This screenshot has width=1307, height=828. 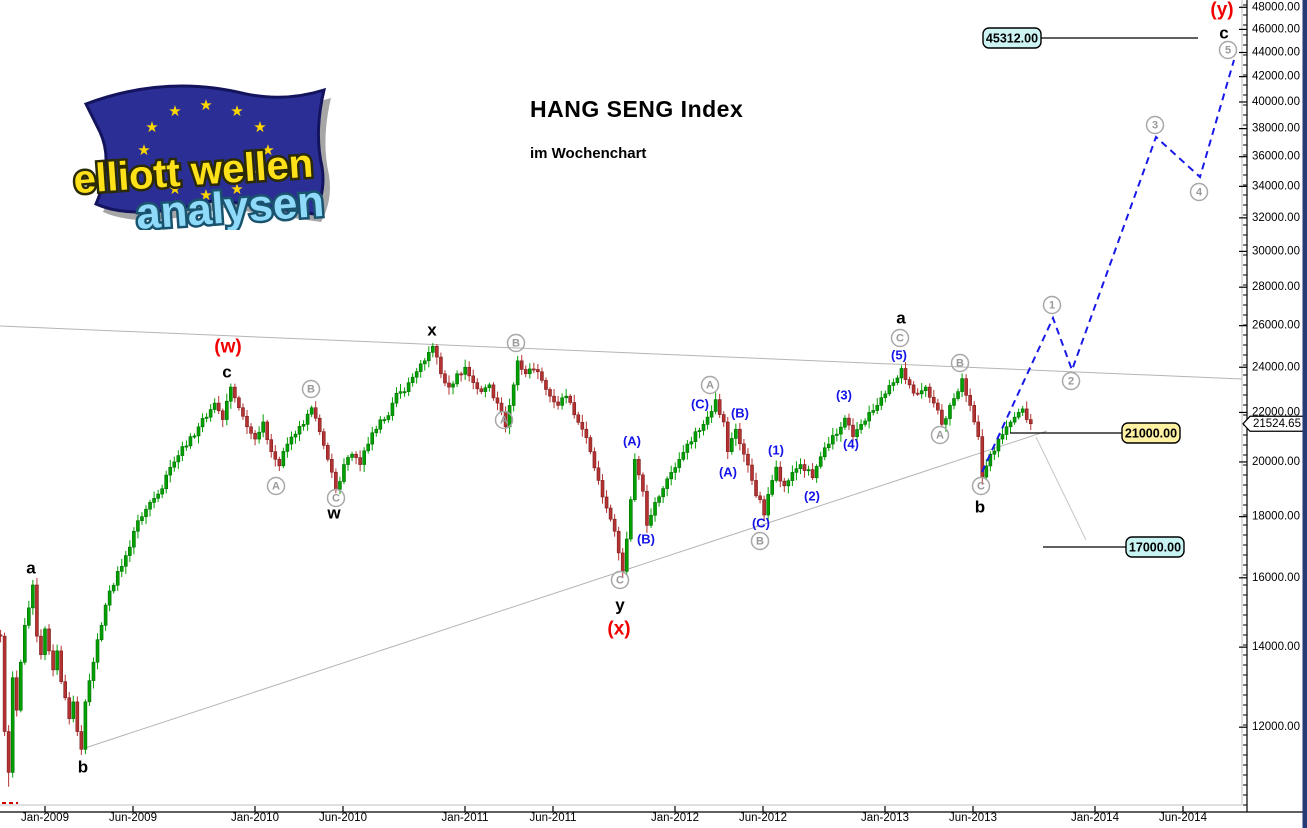 What do you see at coordinates (1151, 433) in the screenshot?
I see `level-price-box` at bounding box center [1151, 433].